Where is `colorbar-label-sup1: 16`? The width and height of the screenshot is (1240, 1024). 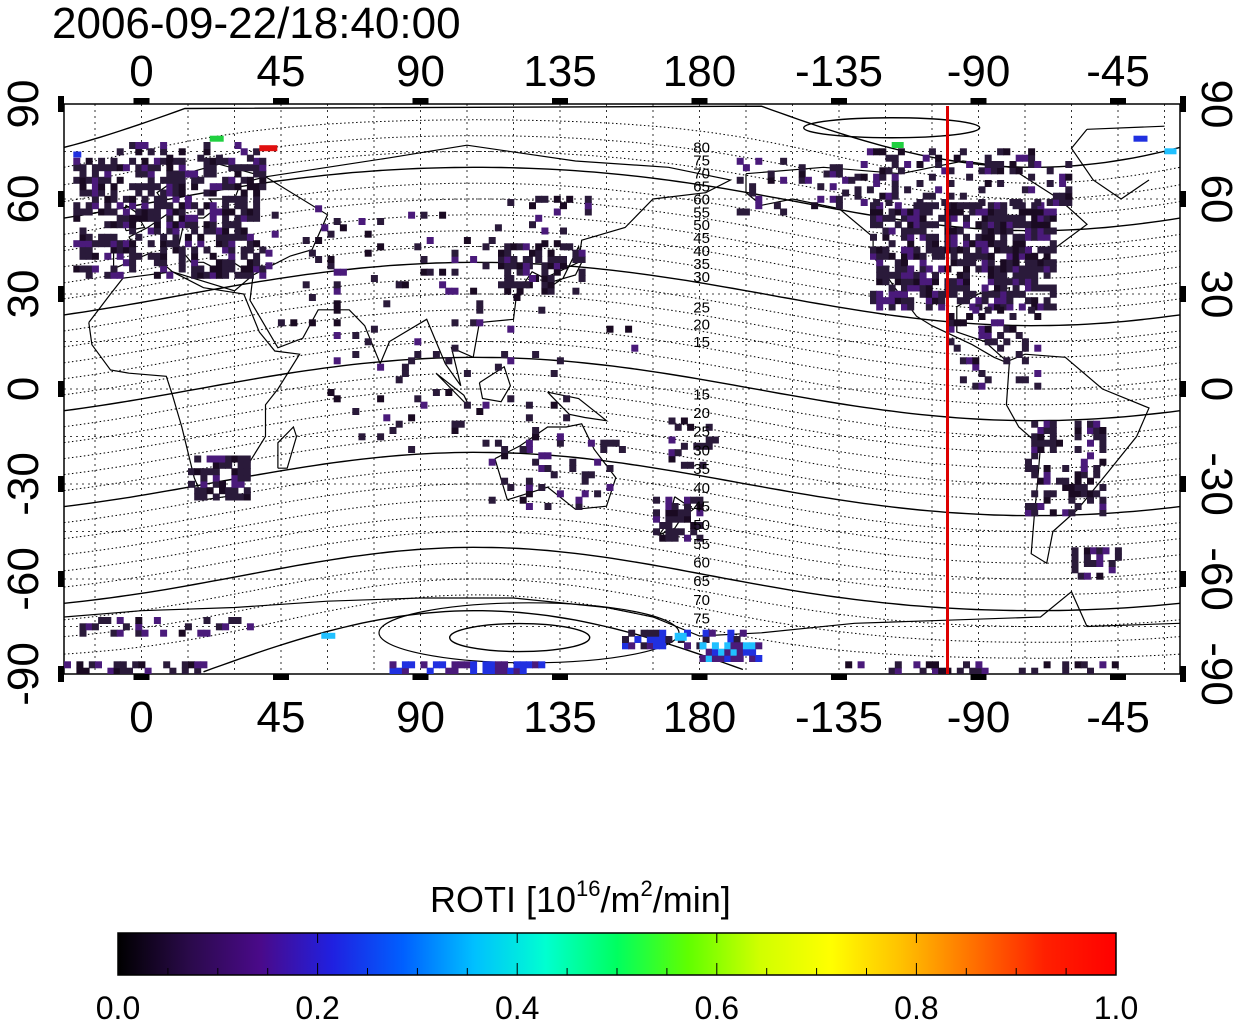 colorbar-label-sup1: 16 is located at coordinates (588, 888).